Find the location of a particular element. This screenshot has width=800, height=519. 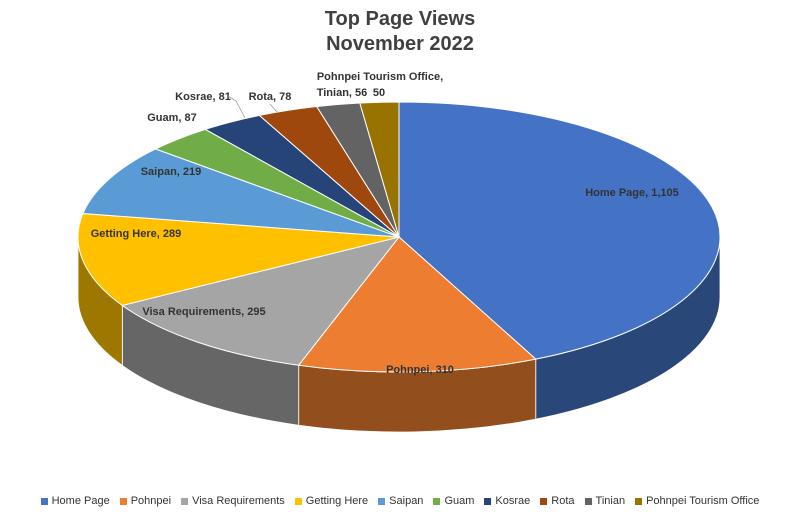

pie-slice-pohnpei-tourism-office is located at coordinates (379, 169).